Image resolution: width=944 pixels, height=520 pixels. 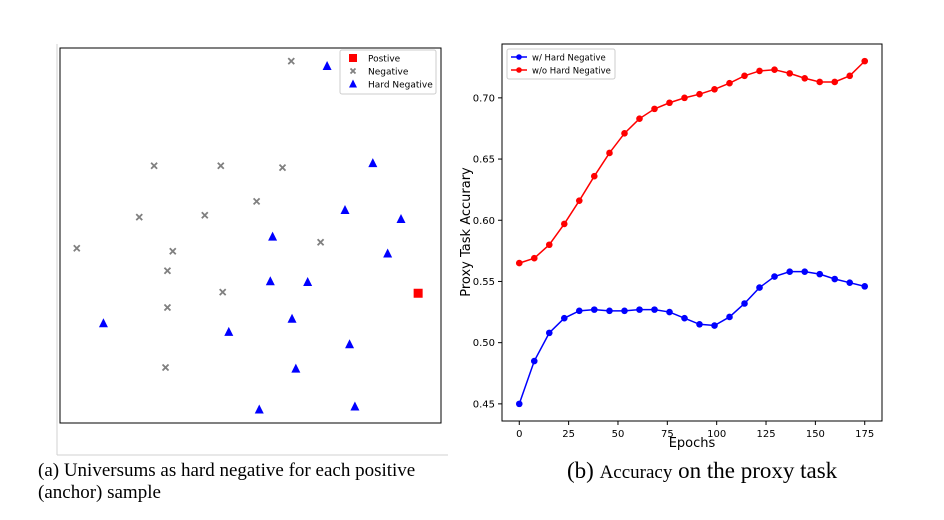 I want to click on w-o-hard-negative-line, so click(x=692, y=162).